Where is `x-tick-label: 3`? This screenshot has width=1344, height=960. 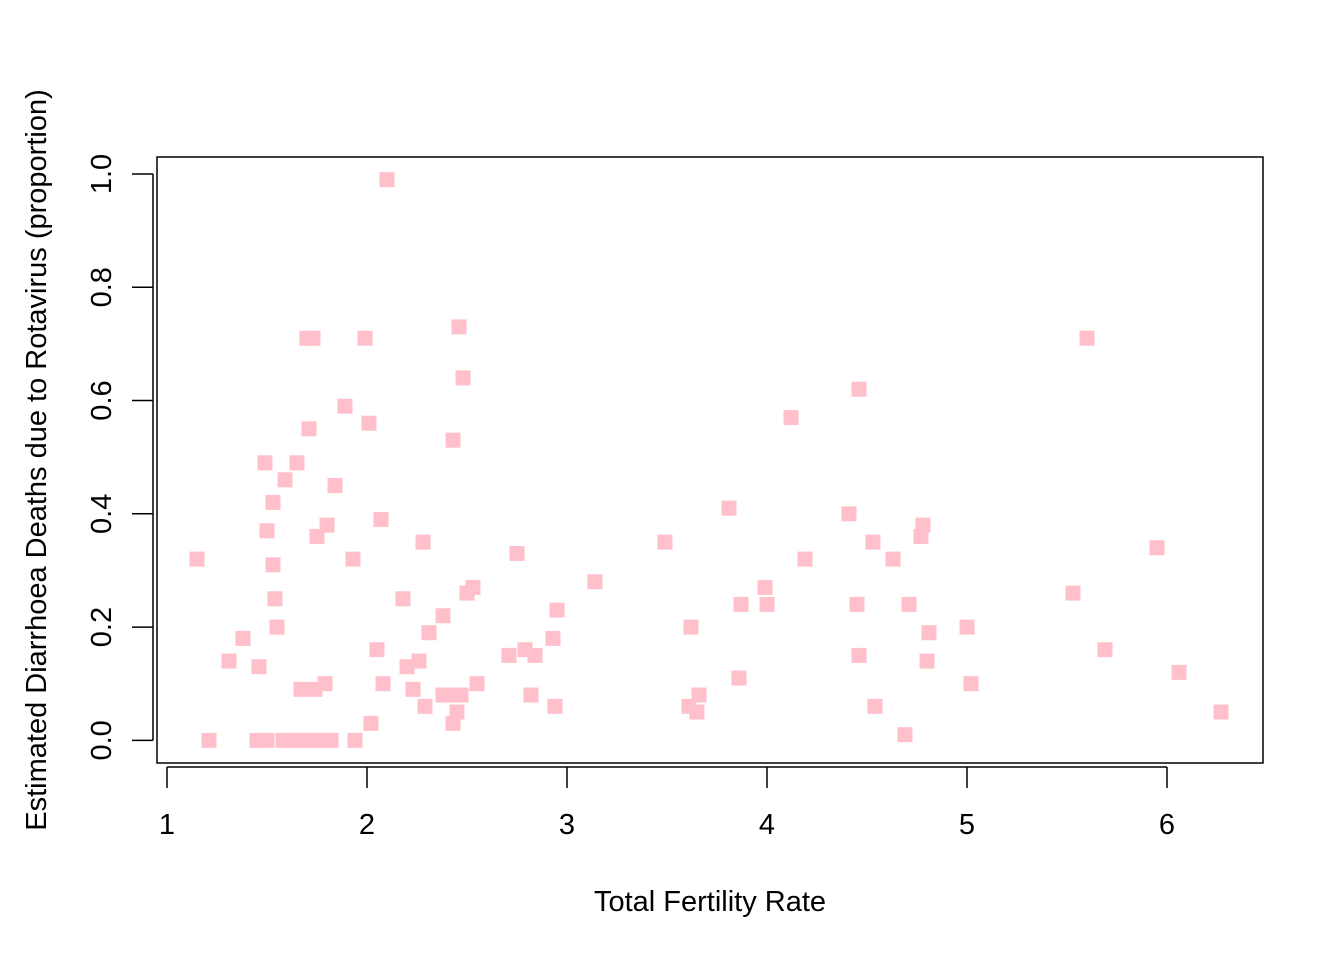 x-tick-label: 3 is located at coordinates (567, 825).